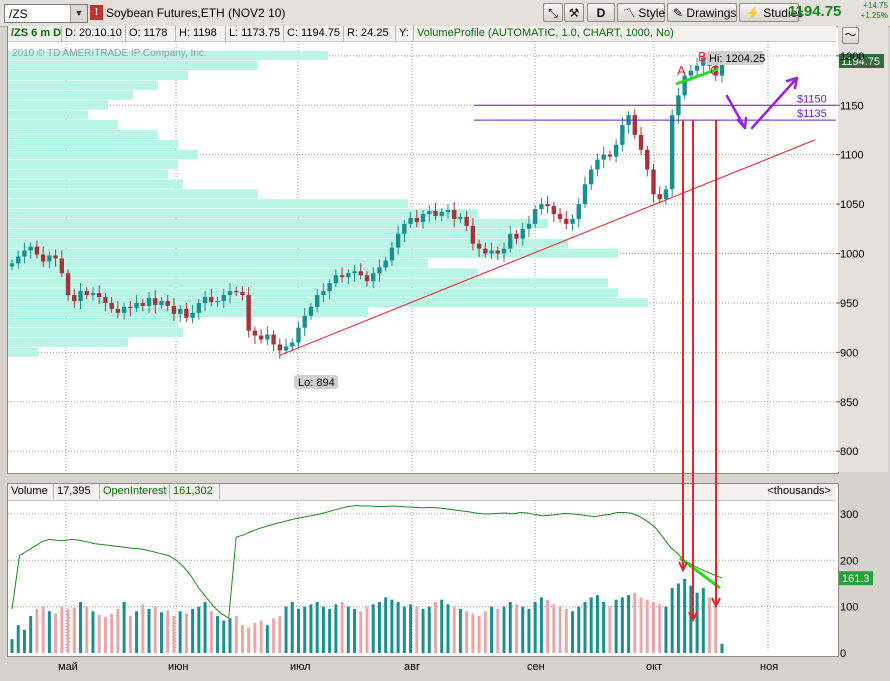 This screenshot has width=890, height=681. What do you see at coordinates (850, 35) in the screenshot?
I see `chart-settings-icon: 〜` at bounding box center [850, 35].